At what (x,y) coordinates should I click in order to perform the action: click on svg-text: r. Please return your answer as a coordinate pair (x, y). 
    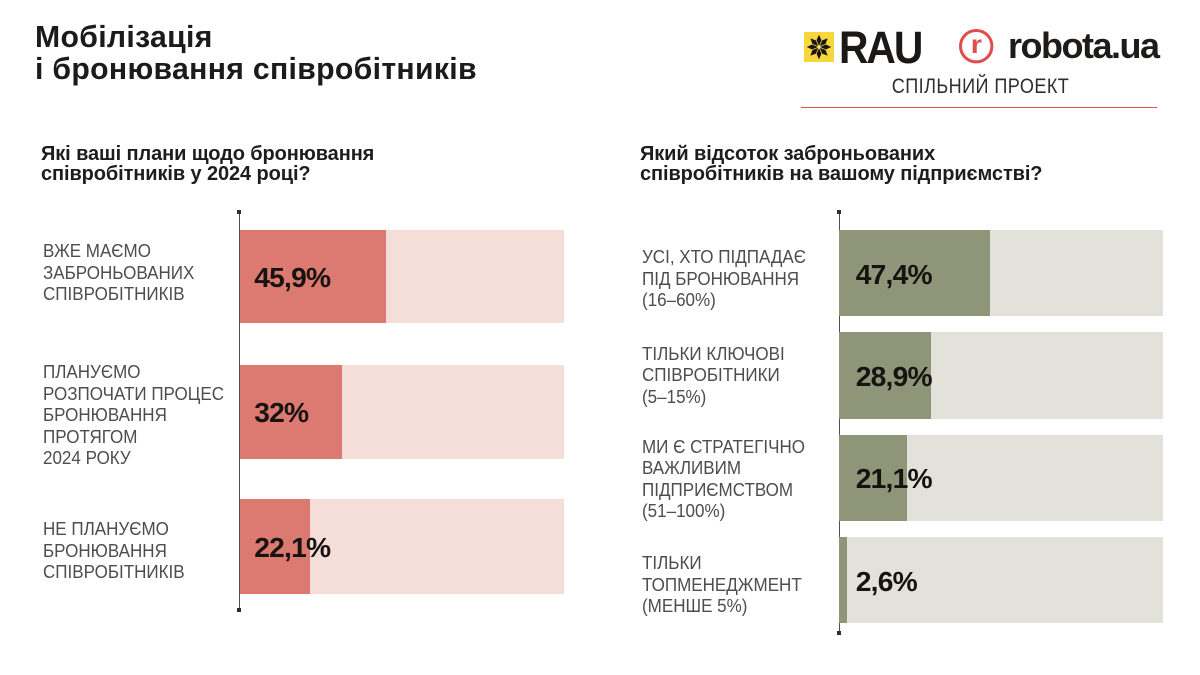
    Looking at the image, I should click on (977, 45).